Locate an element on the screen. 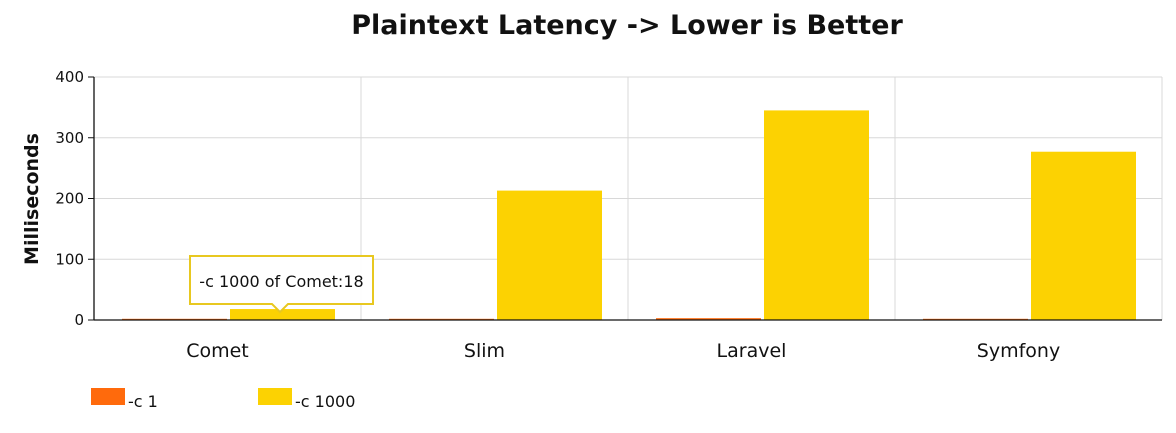 This screenshot has width=1176, height=433. x-ticks-group: Comet Slim Laravel Symfony is located at coordinates (623, 351).